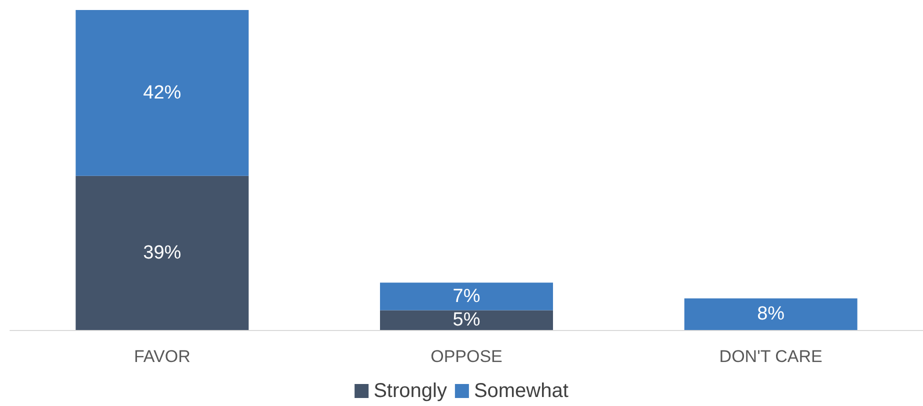 This screenshot has height=406, width=923. I want to click on data-label: 7%, so click(466, 296).